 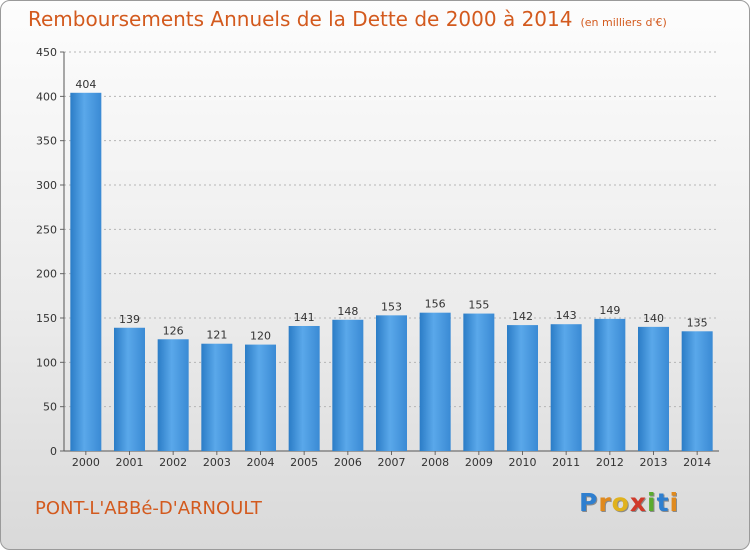 I want to click on x-tick-label: 2006, so click(x=348, y=462).